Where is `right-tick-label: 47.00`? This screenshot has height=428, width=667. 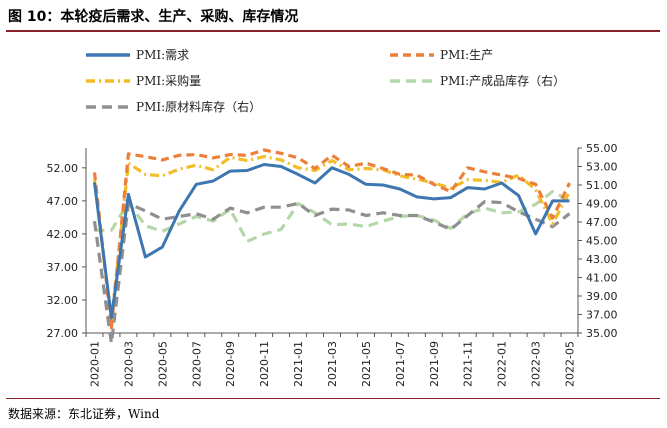 right-tick-label: 47.00 is located at coordinates (602, 222).